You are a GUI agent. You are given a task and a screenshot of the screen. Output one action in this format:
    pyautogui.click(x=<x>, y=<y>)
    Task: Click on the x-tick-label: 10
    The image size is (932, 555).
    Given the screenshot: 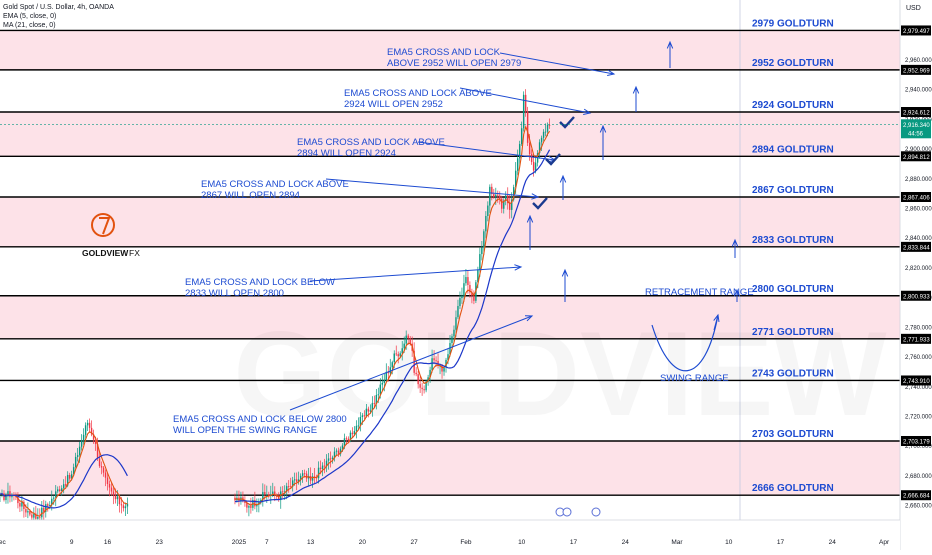 What is the action you would take?
    pyautogui.click(x=729, y=542)
    